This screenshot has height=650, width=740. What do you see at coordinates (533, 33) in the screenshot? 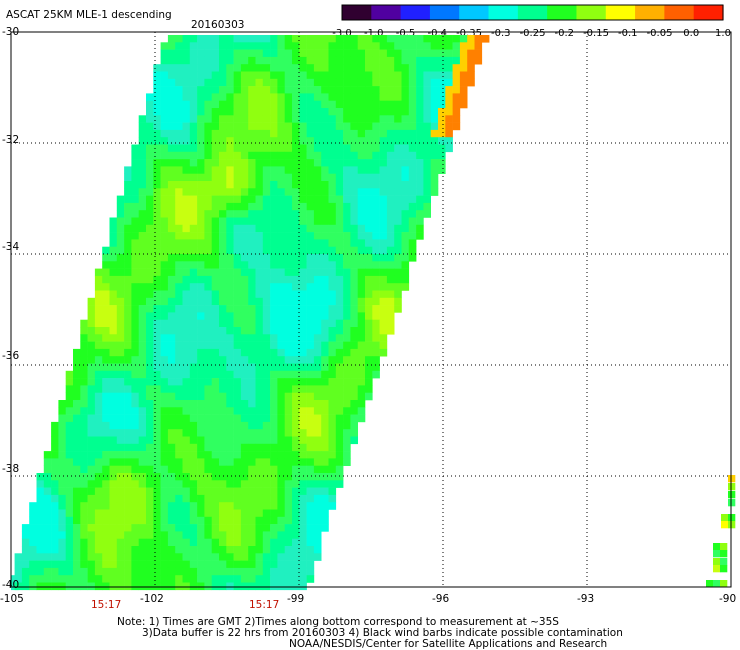
I see `colorbar-tick-label: -0.25` at bounding box center [533, 33].